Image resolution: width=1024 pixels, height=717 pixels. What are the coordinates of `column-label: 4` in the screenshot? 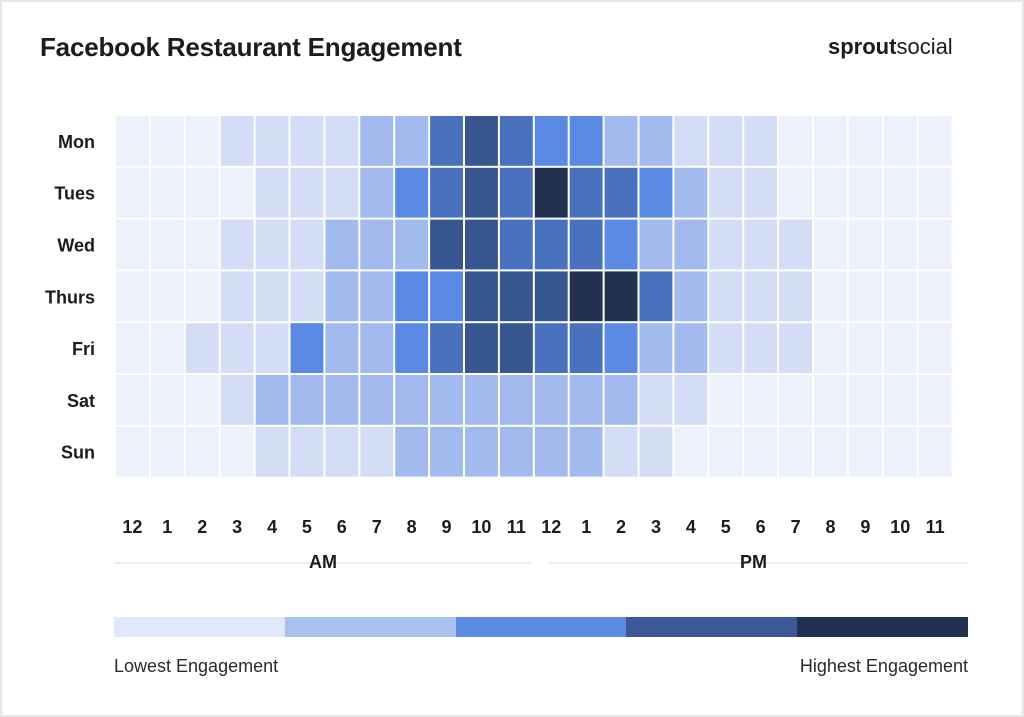 It's located at (272, 527).